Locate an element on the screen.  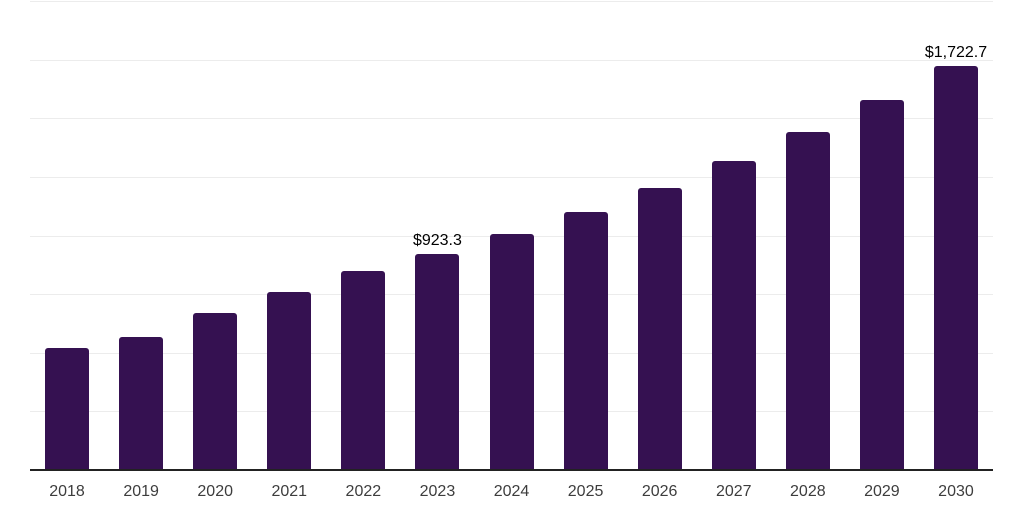
bar-group-2022: 2022 is located at coordinates (363, 250).